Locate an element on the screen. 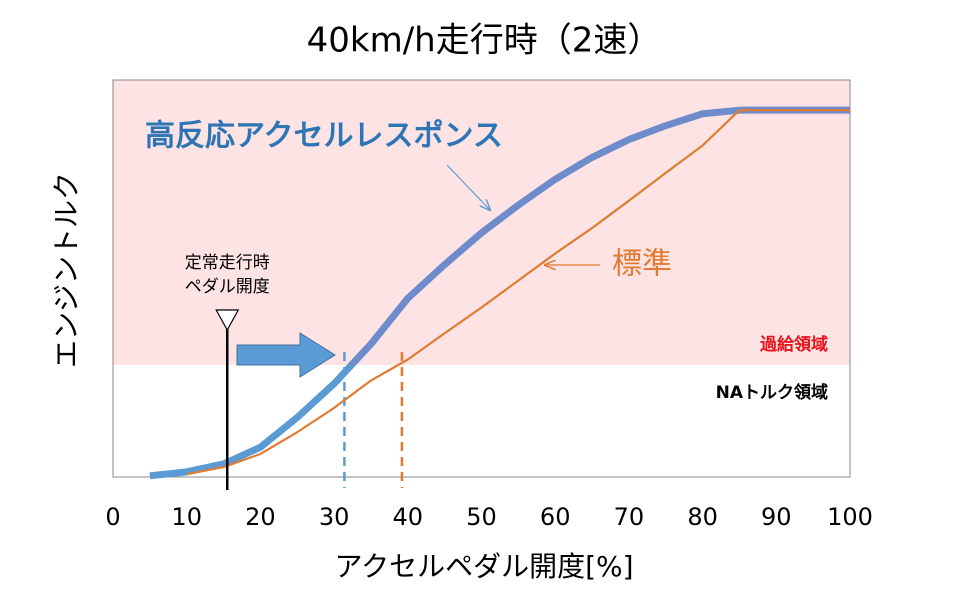 The width and height of the screenshot is (968, 605). x-tick-label: 40 is located at coordinates (408, 517).